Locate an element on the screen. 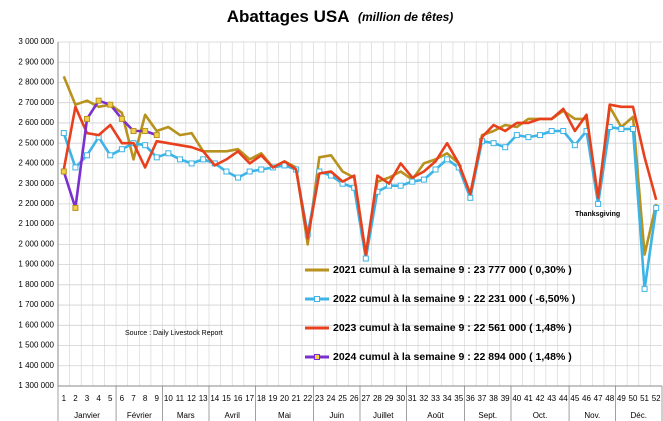 The height and width of the screenshot is (421, 663). legend-marker is located at coordinates (317, 357).